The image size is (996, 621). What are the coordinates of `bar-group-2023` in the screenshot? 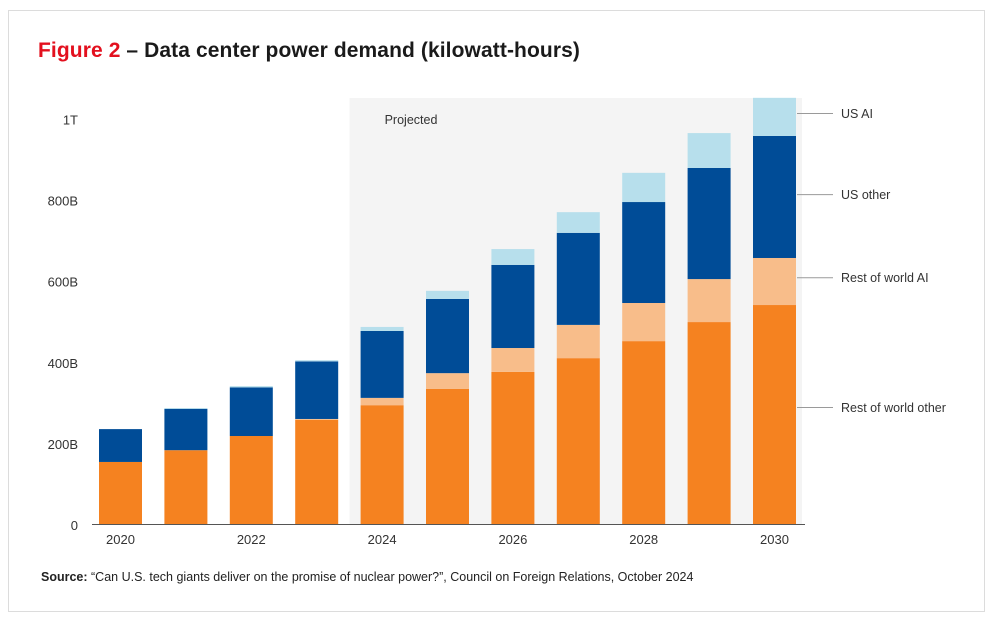 It's located at (317, 442).